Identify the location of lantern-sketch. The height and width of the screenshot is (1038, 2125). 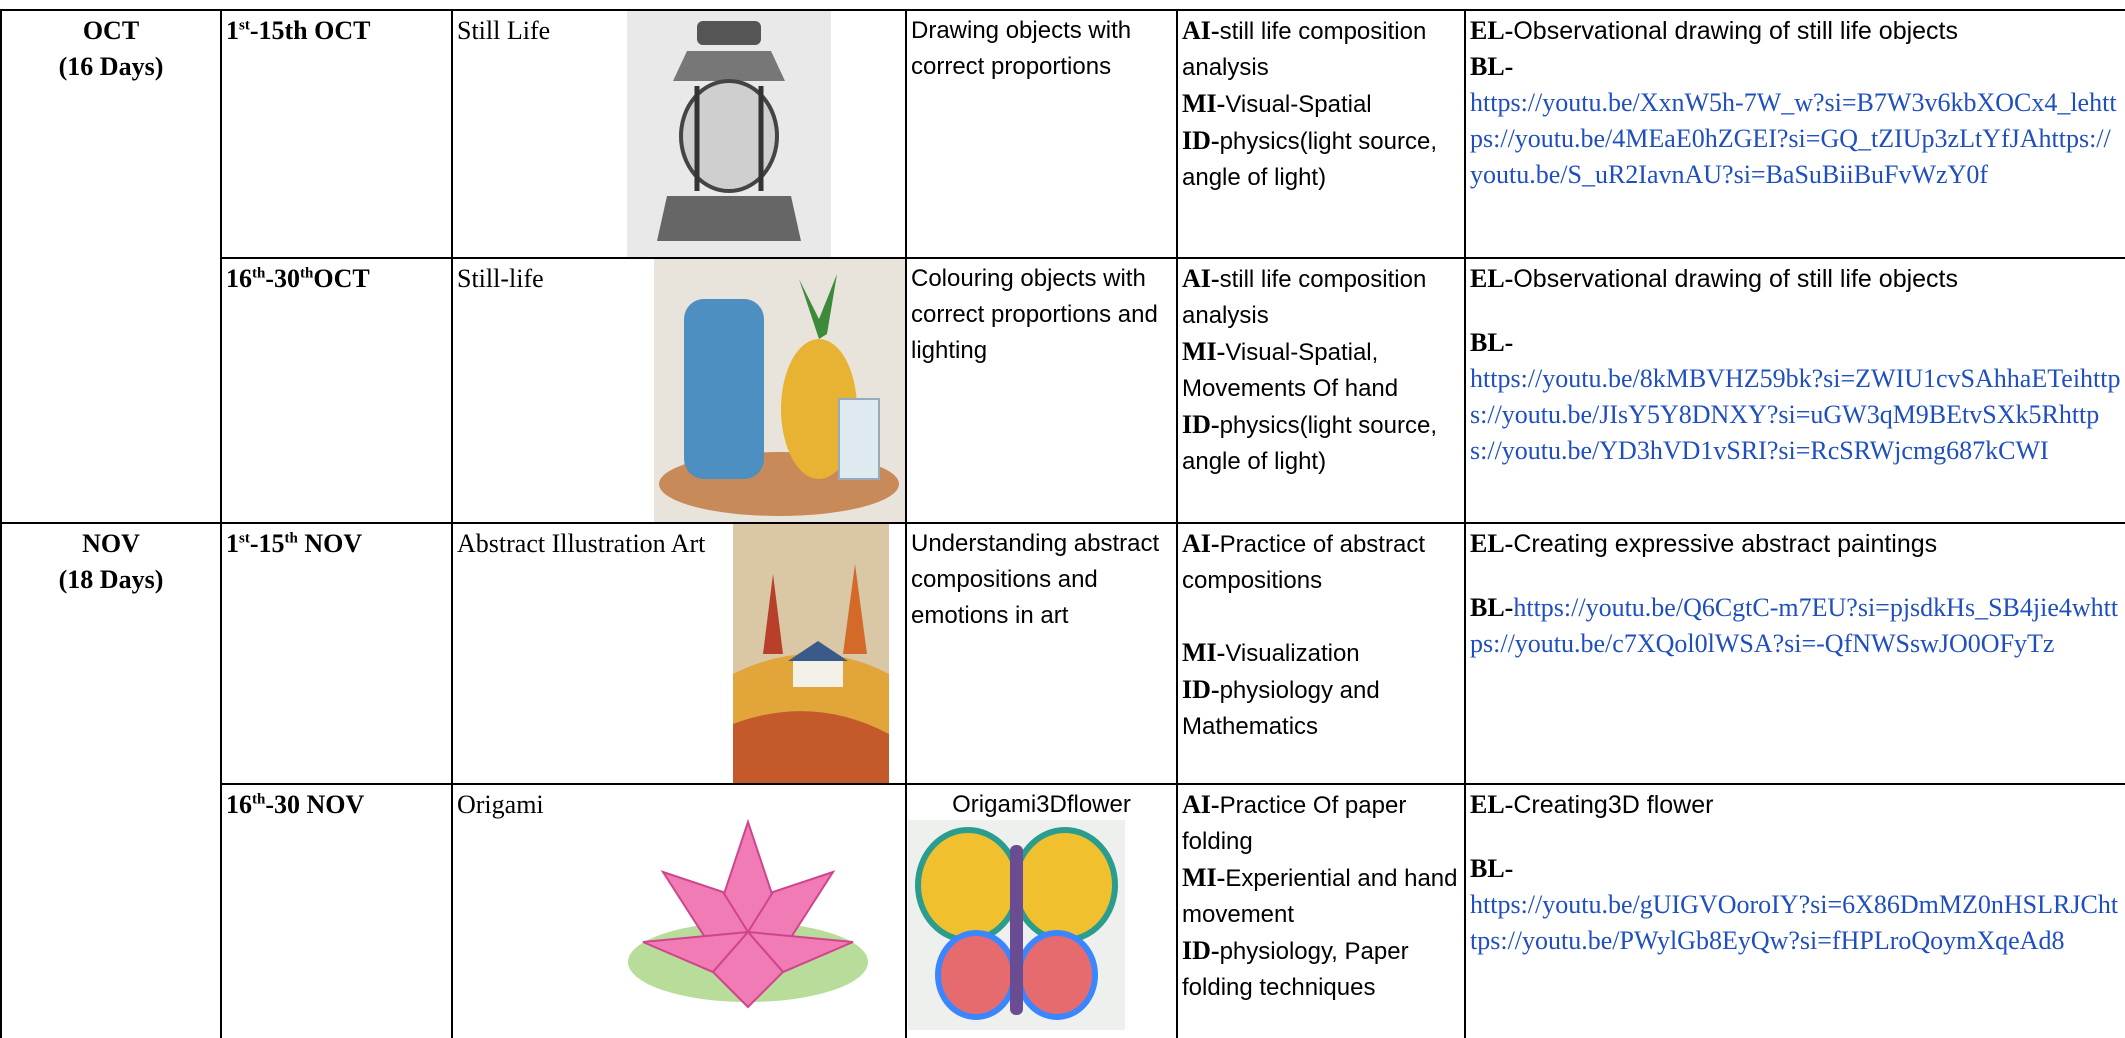
(729, 134).